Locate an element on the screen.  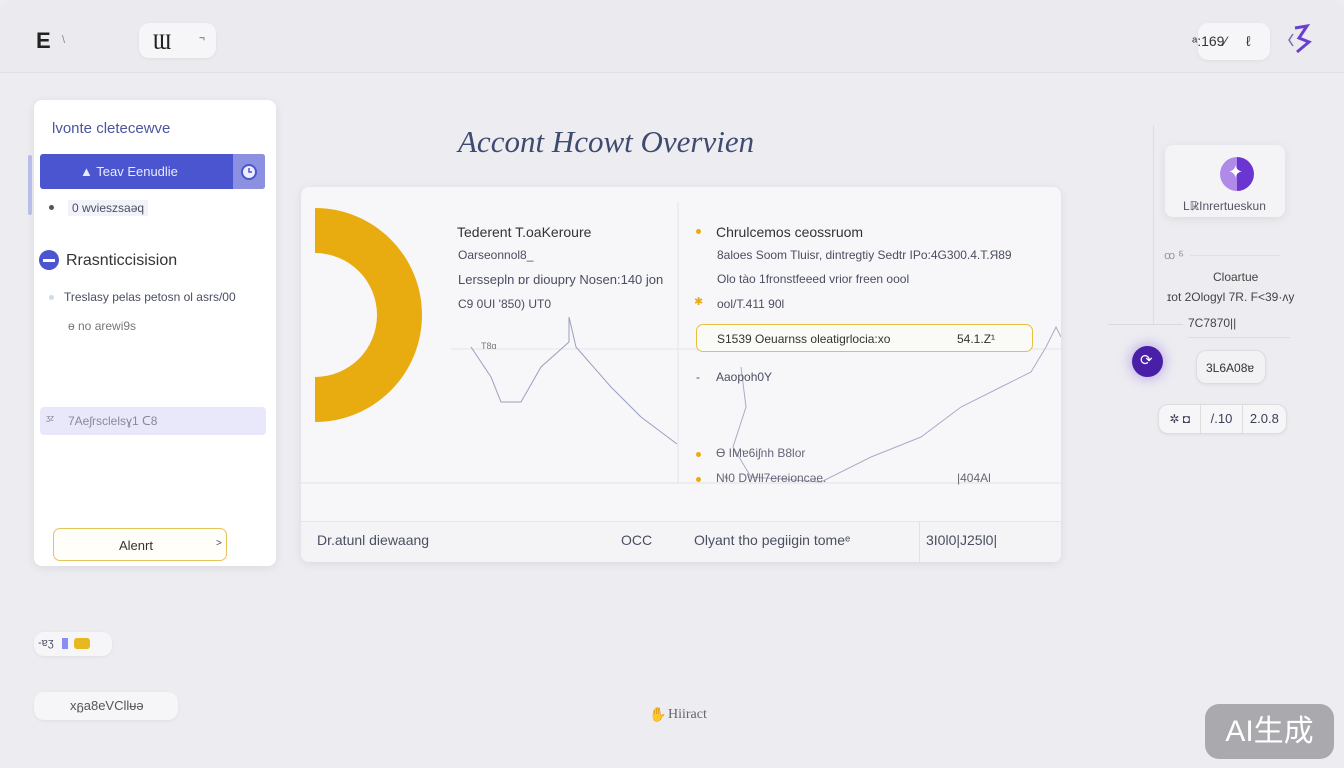
right-line: ool/T.411 90l is located at coordinates (751, 304).